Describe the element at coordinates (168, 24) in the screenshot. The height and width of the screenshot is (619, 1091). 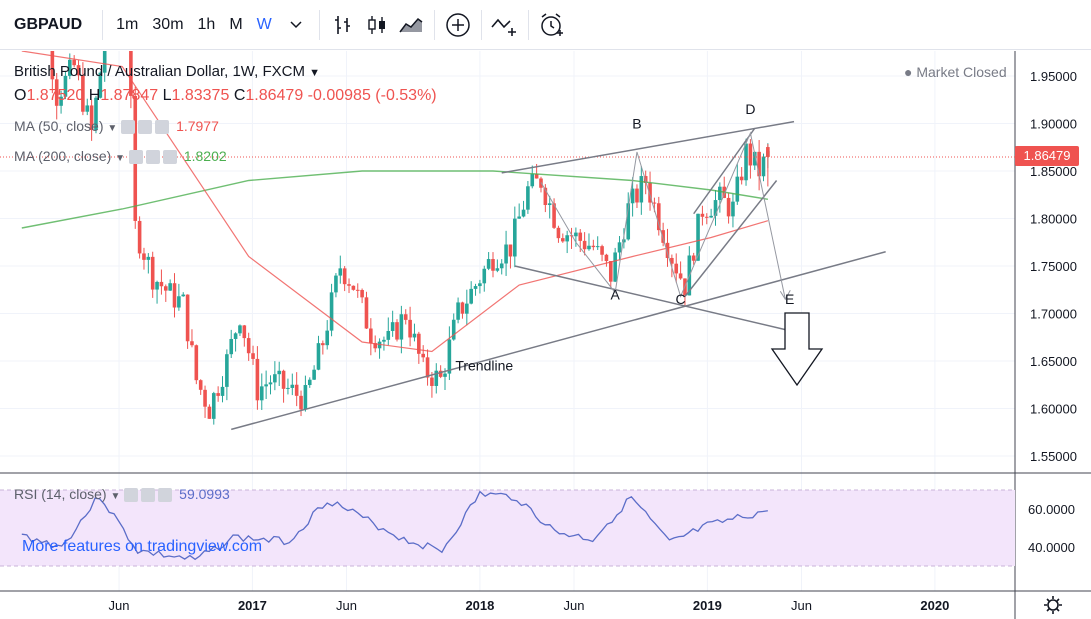
I see `interval-30m: 30m` at that location.